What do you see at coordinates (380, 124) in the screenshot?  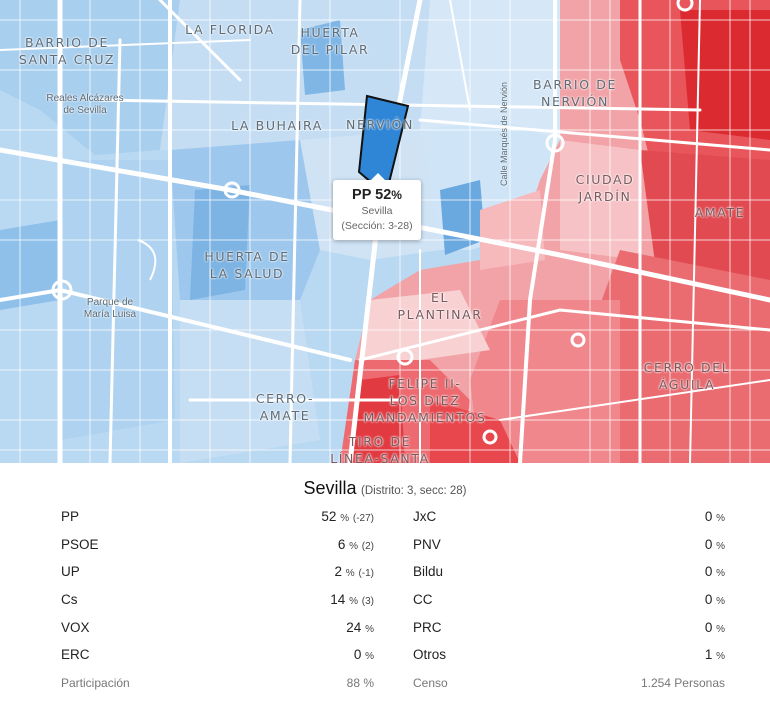 I see `label-nervion: NERVIÓN` at bounding box center [380, 124].